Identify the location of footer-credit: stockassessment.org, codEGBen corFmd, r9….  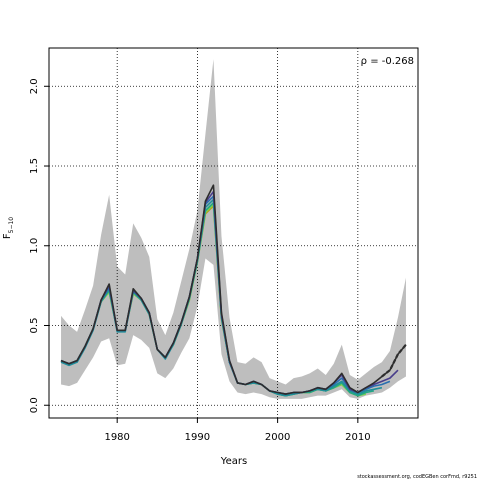
(417, 477).